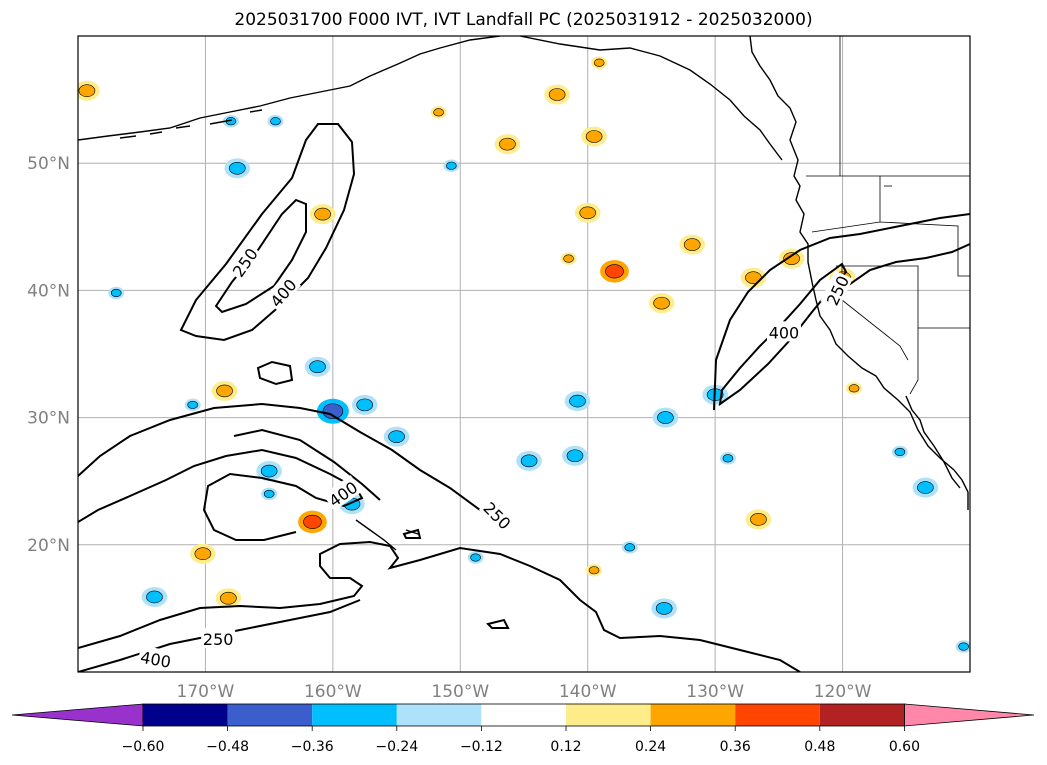 The image size is (1047, 765). What do you see at coordinates (227, 747) in the screenshot?
I see `colorbar-tick-label: −0.48` at bounding box center [227, 747].